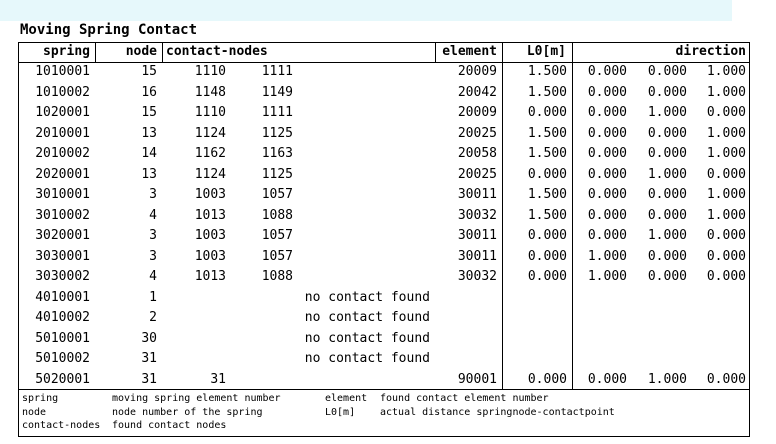 The image size is (776, 444). What do you see at coordinates (477, 379) in the screenshot?
I see `element-cell: 90001` at bounding box center [477, 379].